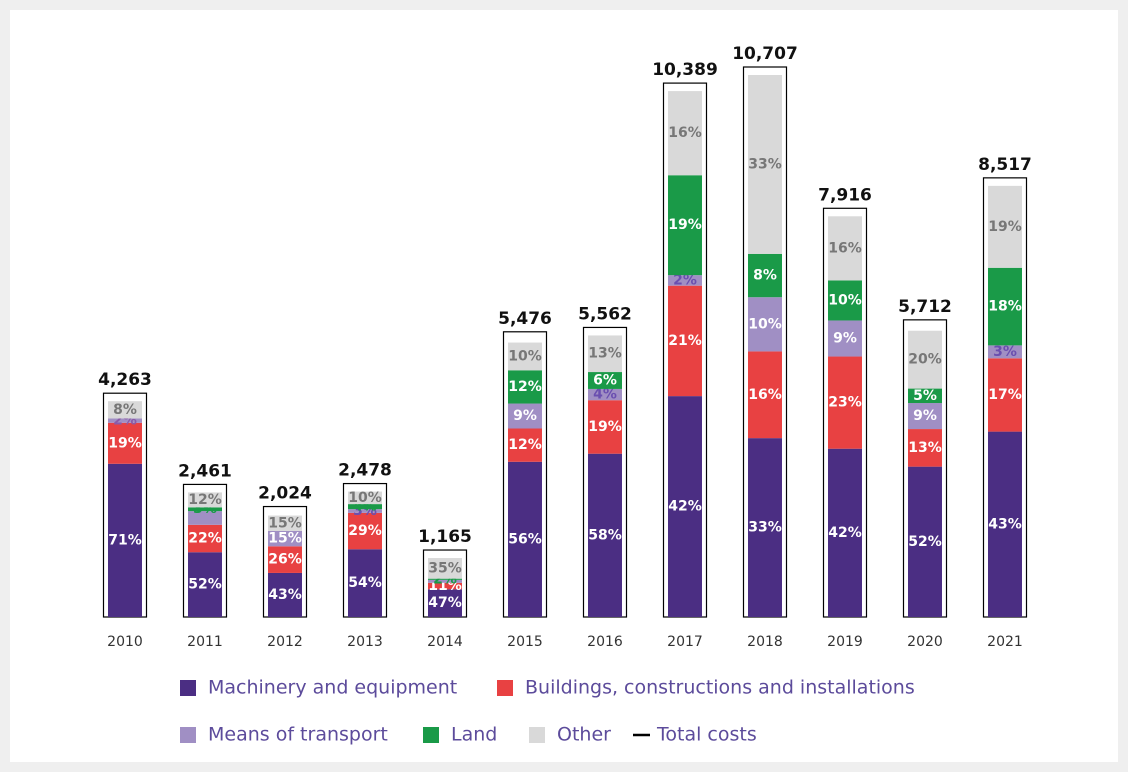 The width and height of the screenshot is (1128, 772). I want to click on total-label: 5,562, so click(605, 314).